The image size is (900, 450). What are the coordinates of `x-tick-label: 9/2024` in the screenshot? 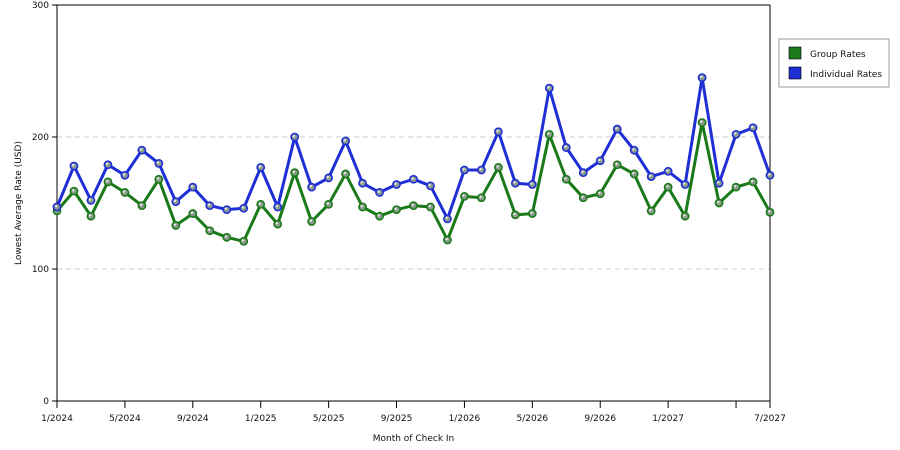 It's located at (193, 419).